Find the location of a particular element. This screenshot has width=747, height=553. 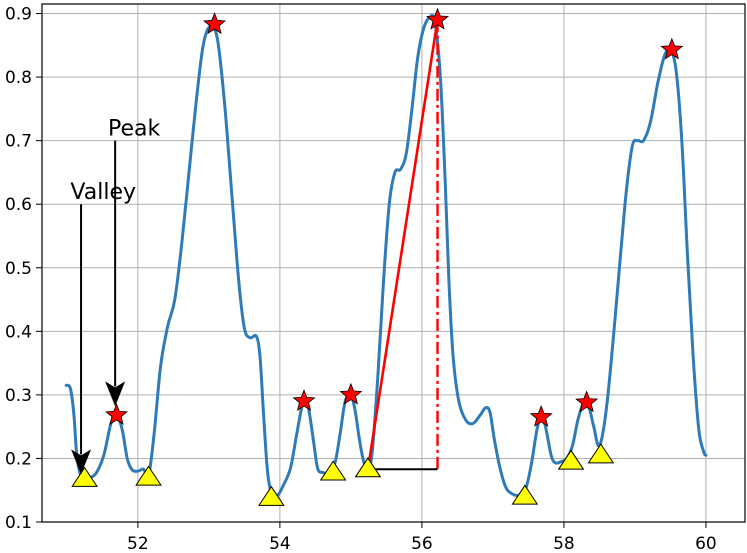

y-tick-label: 0.9 is located at coordinates (18, 15).